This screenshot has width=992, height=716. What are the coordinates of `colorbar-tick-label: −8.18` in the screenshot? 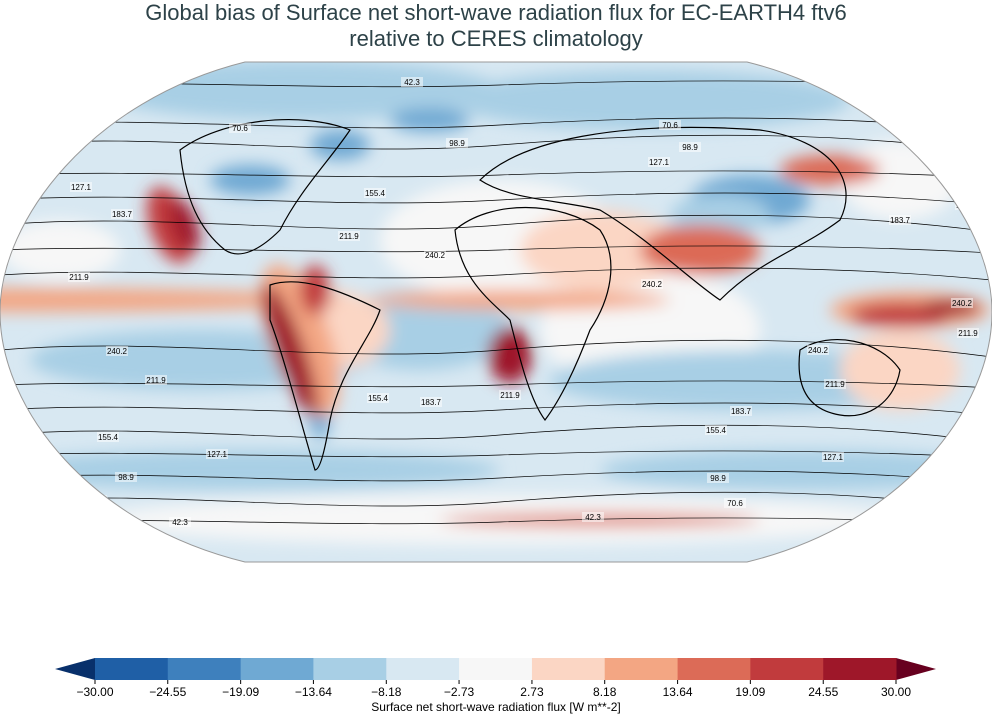 It's located at (386, 692).